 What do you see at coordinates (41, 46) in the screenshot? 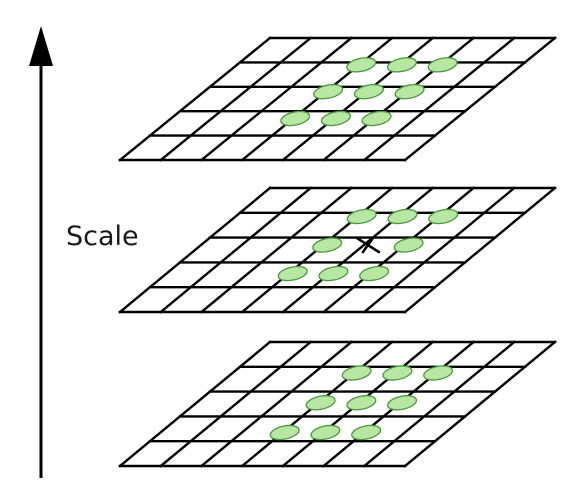
I see `scale-axis-arrowhead-icon` at bounding box center [41, 46].